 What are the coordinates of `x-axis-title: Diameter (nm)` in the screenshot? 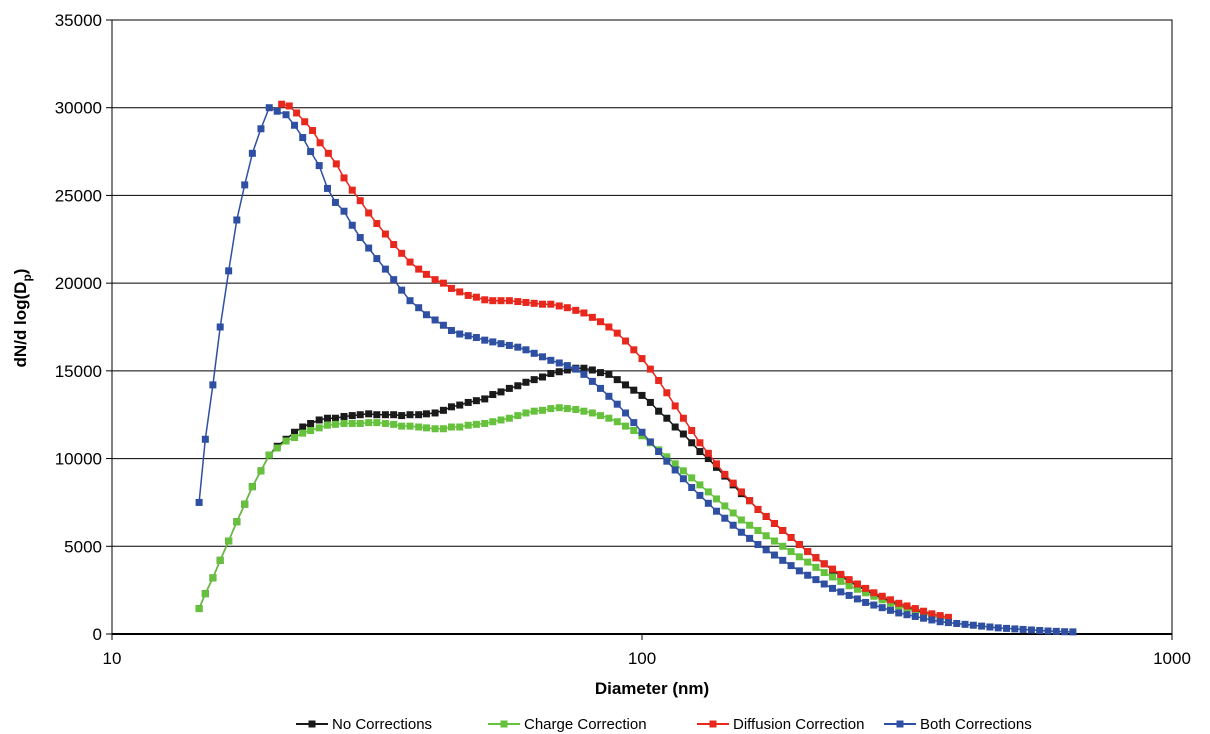 It's located at (652, 688).